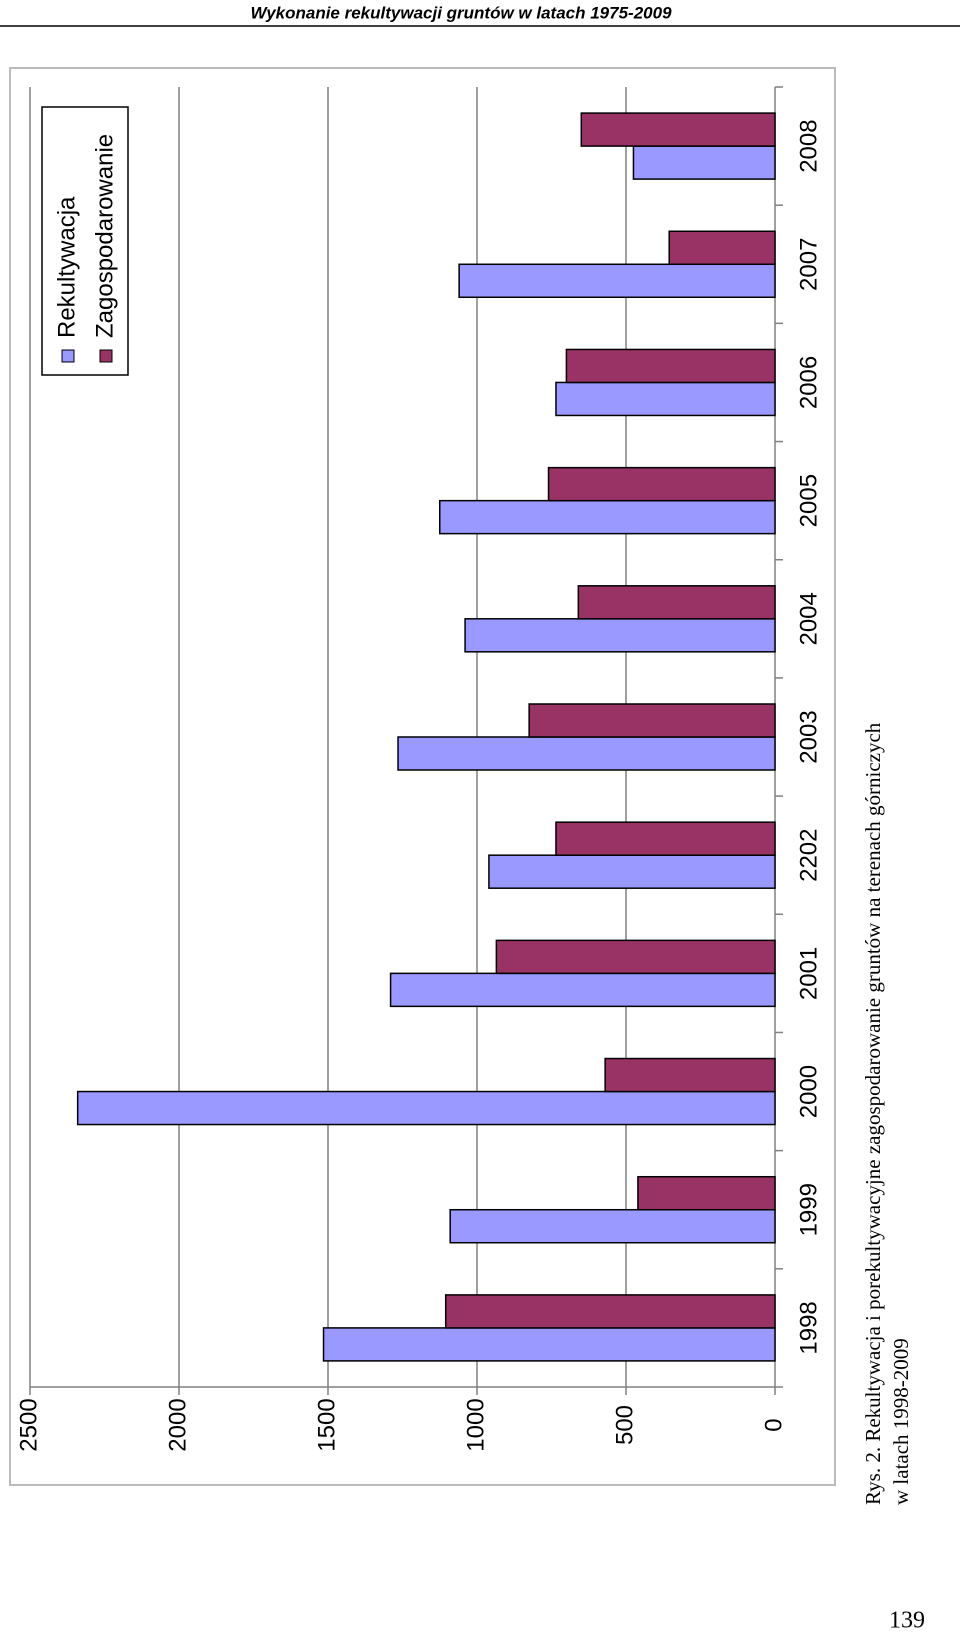 This screenshot has height=1639, width=960. Describe the element at coordinates (808, 1091) in the screenshot. I see `category-label: 2000` at that location.